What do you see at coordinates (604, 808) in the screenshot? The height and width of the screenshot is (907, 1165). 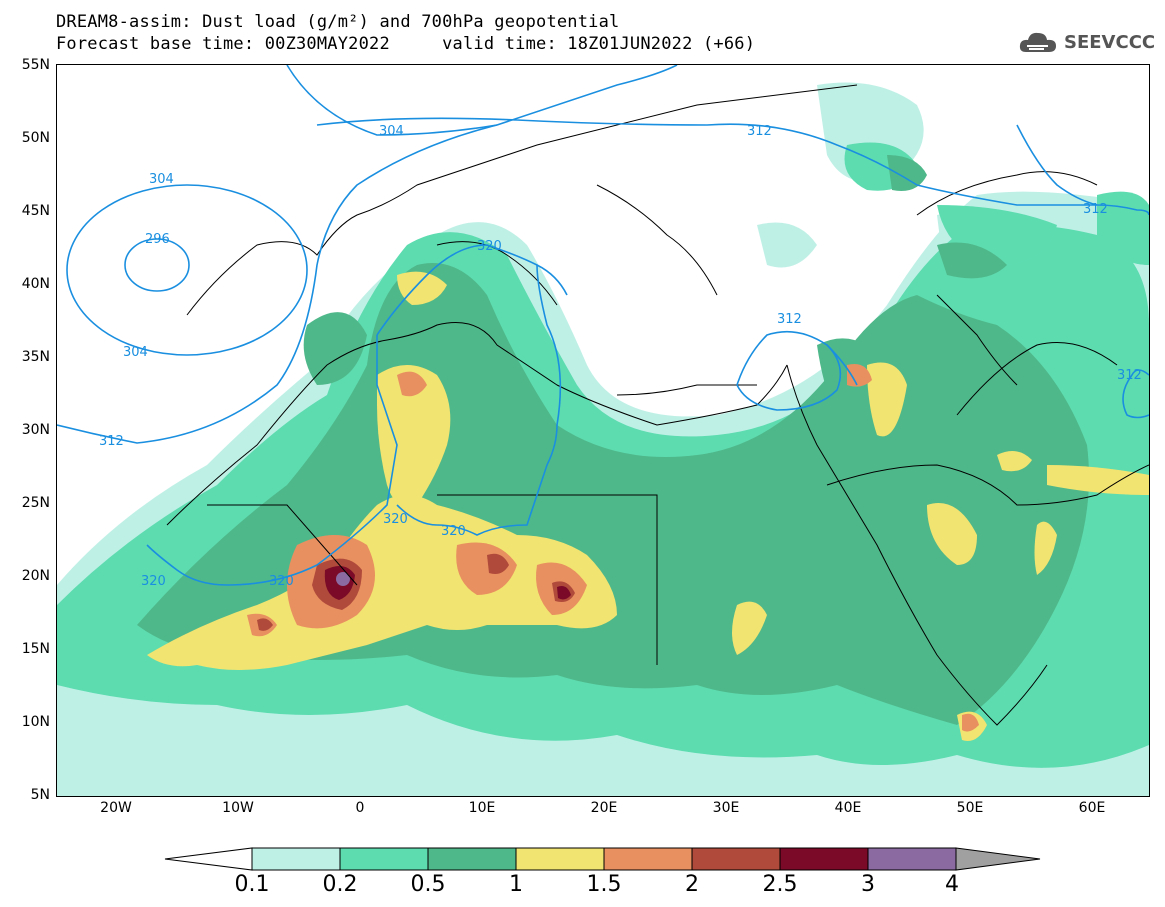 I see `lon-label: 20E` at bounding box center [604, 808].